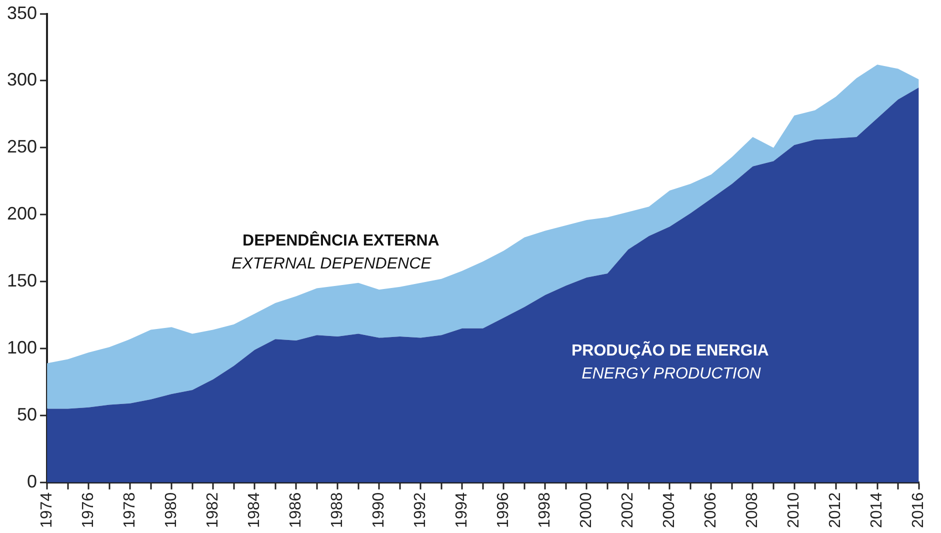  What do you see at coordinates (503, 510) in the screenshot?
I see `x-tick-label: 1996` at bounding box center [503, 510].